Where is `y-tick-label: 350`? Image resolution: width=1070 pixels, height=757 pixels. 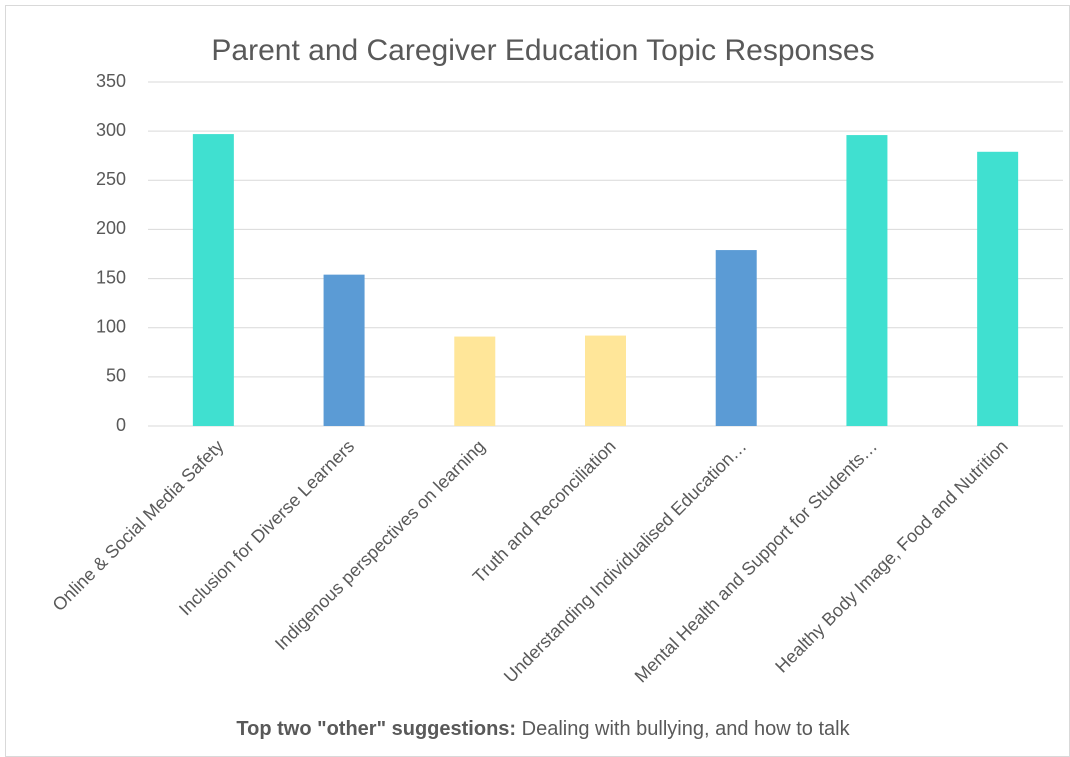 y-tick-label: 350 is located at coordinates (111, 81).